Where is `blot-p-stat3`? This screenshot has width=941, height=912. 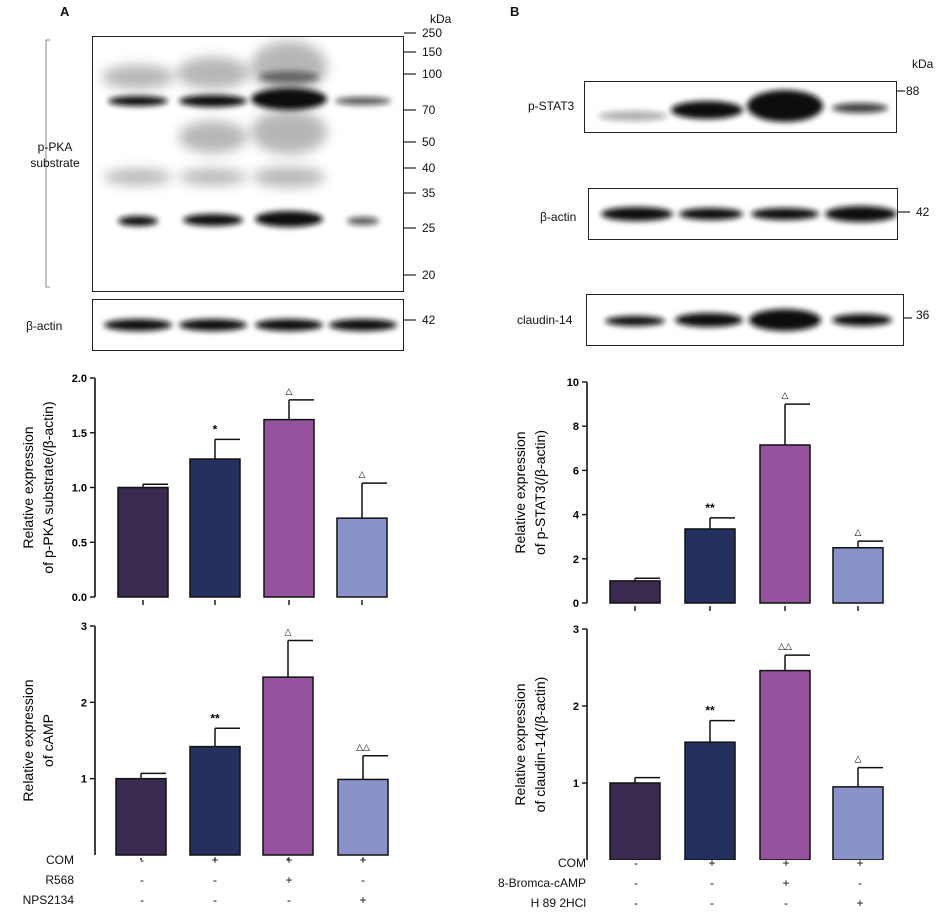 blot-p-stat3 is located at coordinates (740, 107).